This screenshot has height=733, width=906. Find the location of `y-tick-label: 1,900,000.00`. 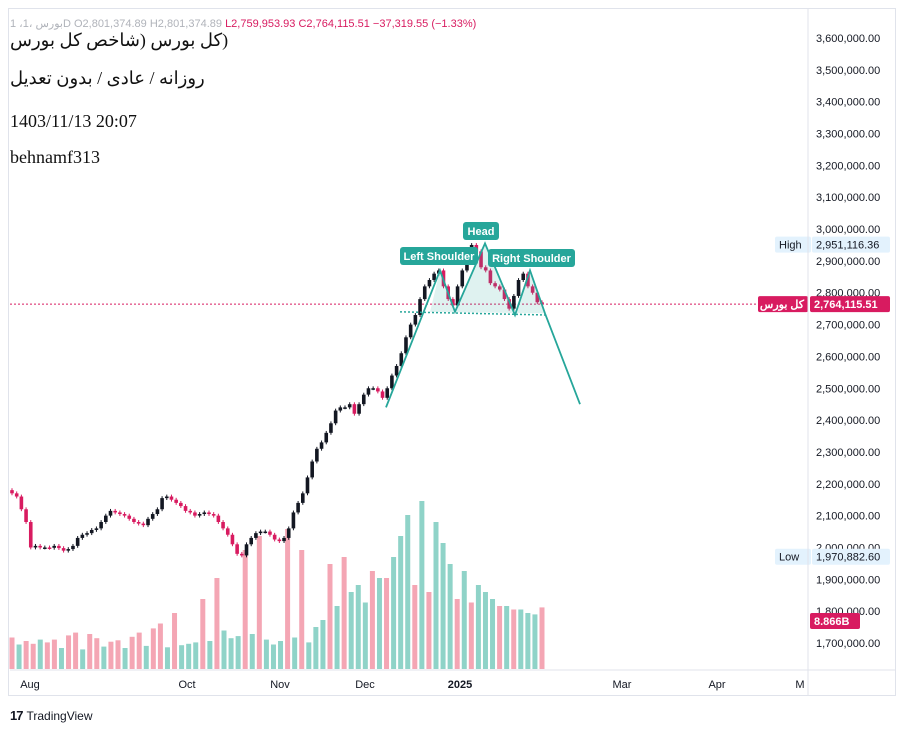

y-tick-label: 1,900,000.00 is located at coordinates (848, 580).